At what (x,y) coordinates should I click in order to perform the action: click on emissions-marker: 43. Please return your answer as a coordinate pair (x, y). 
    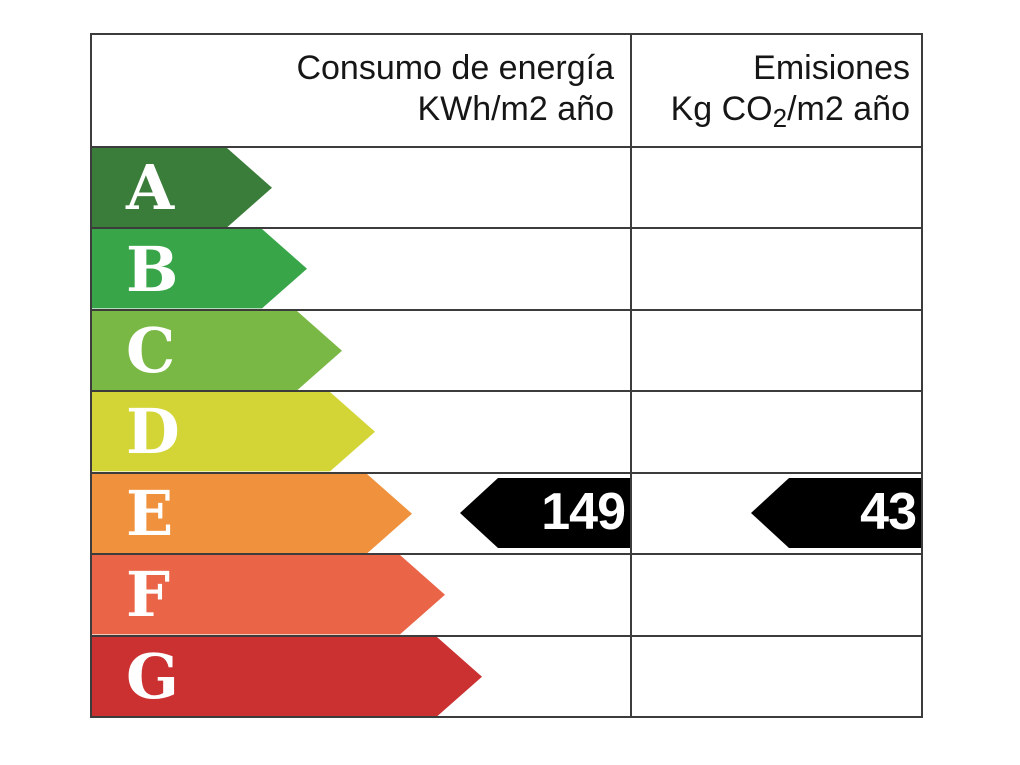
    Looking at the image, I should click on (836, 513).